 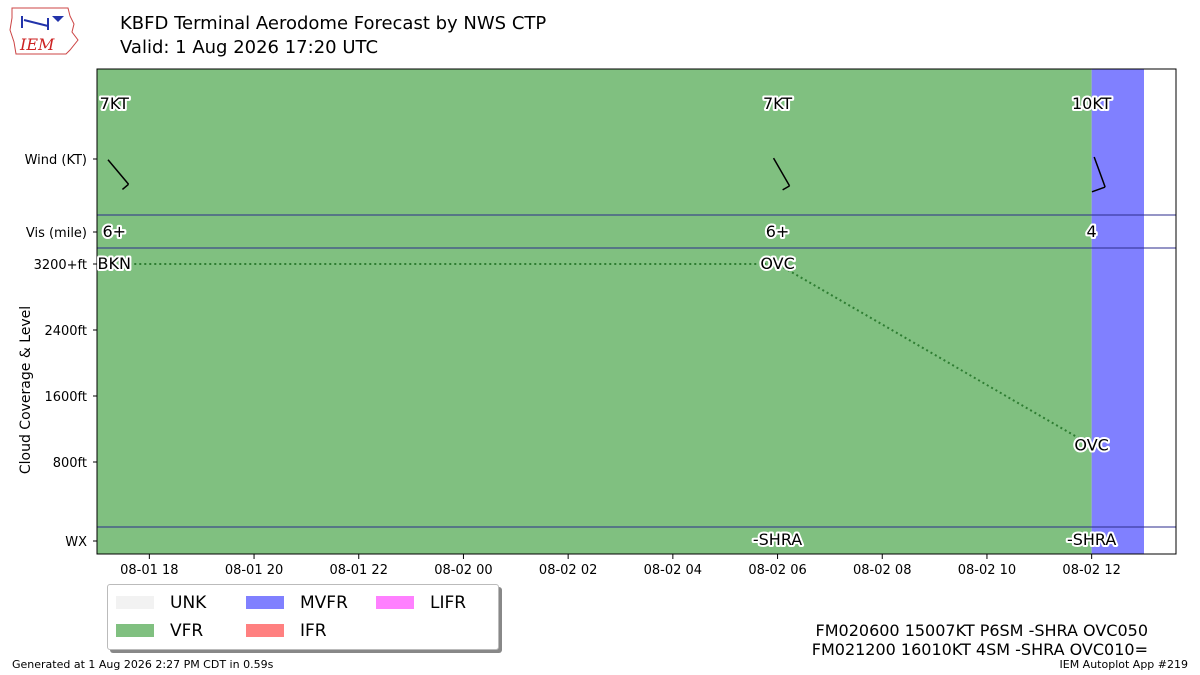 What do you see at coordinates (161, 603) in the screenshot?
I see `legend-item-unk: UNK` at bounding box center [161, 603].